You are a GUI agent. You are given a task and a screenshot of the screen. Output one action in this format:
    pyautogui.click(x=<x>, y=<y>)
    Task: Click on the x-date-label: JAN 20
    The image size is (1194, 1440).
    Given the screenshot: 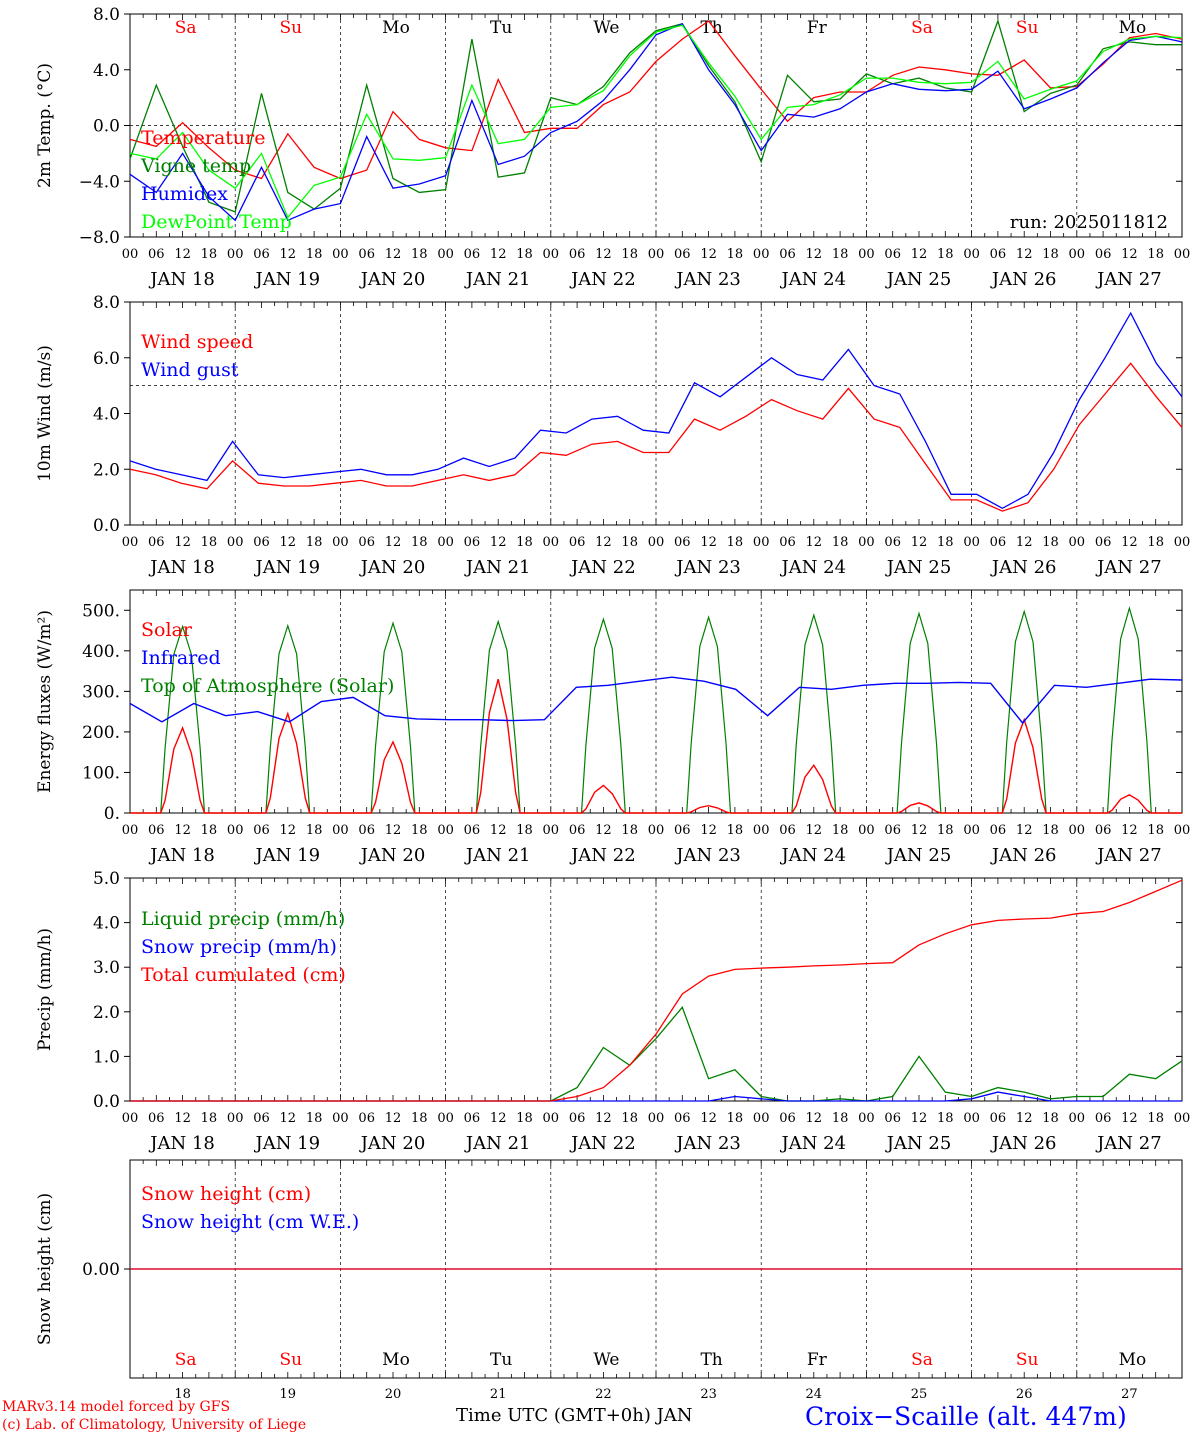 What is the action you would take?
    pyautogui.click(x=392, y=1143)
    